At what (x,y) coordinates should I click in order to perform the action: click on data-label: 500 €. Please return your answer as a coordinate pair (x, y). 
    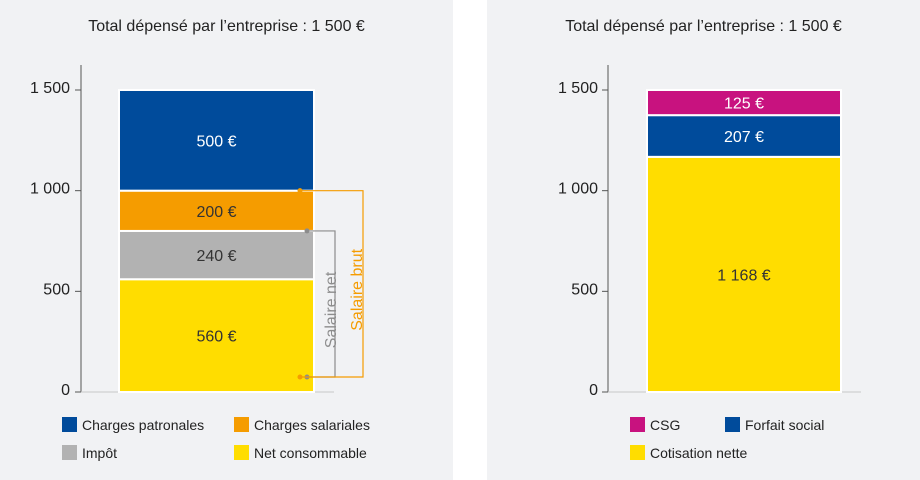
    Looking at the image, I should click on (216, 141).